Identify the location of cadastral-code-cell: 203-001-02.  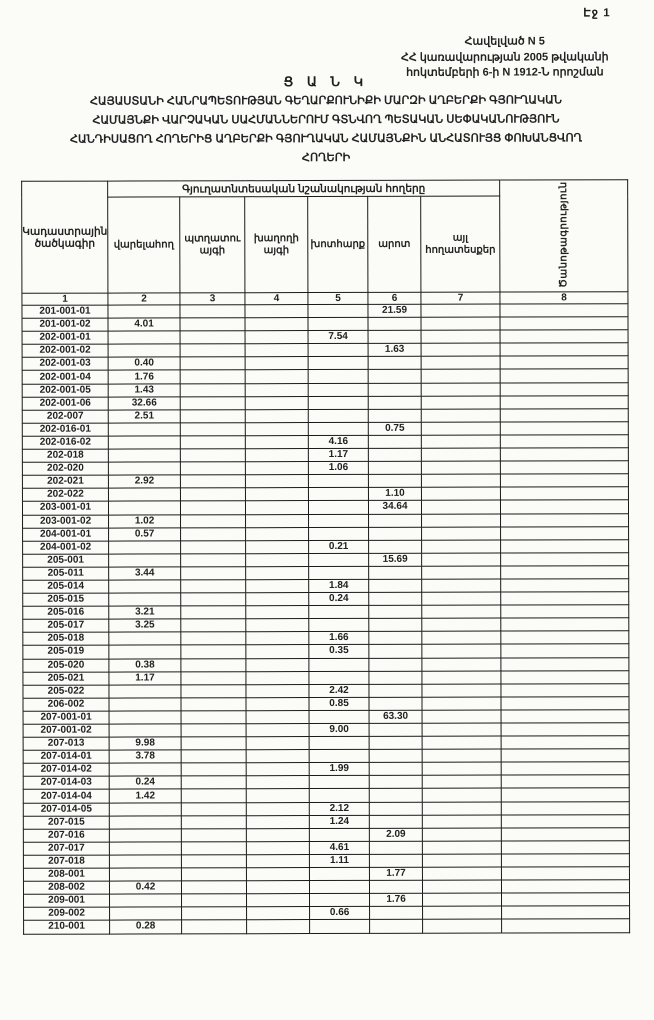
(65, 521).